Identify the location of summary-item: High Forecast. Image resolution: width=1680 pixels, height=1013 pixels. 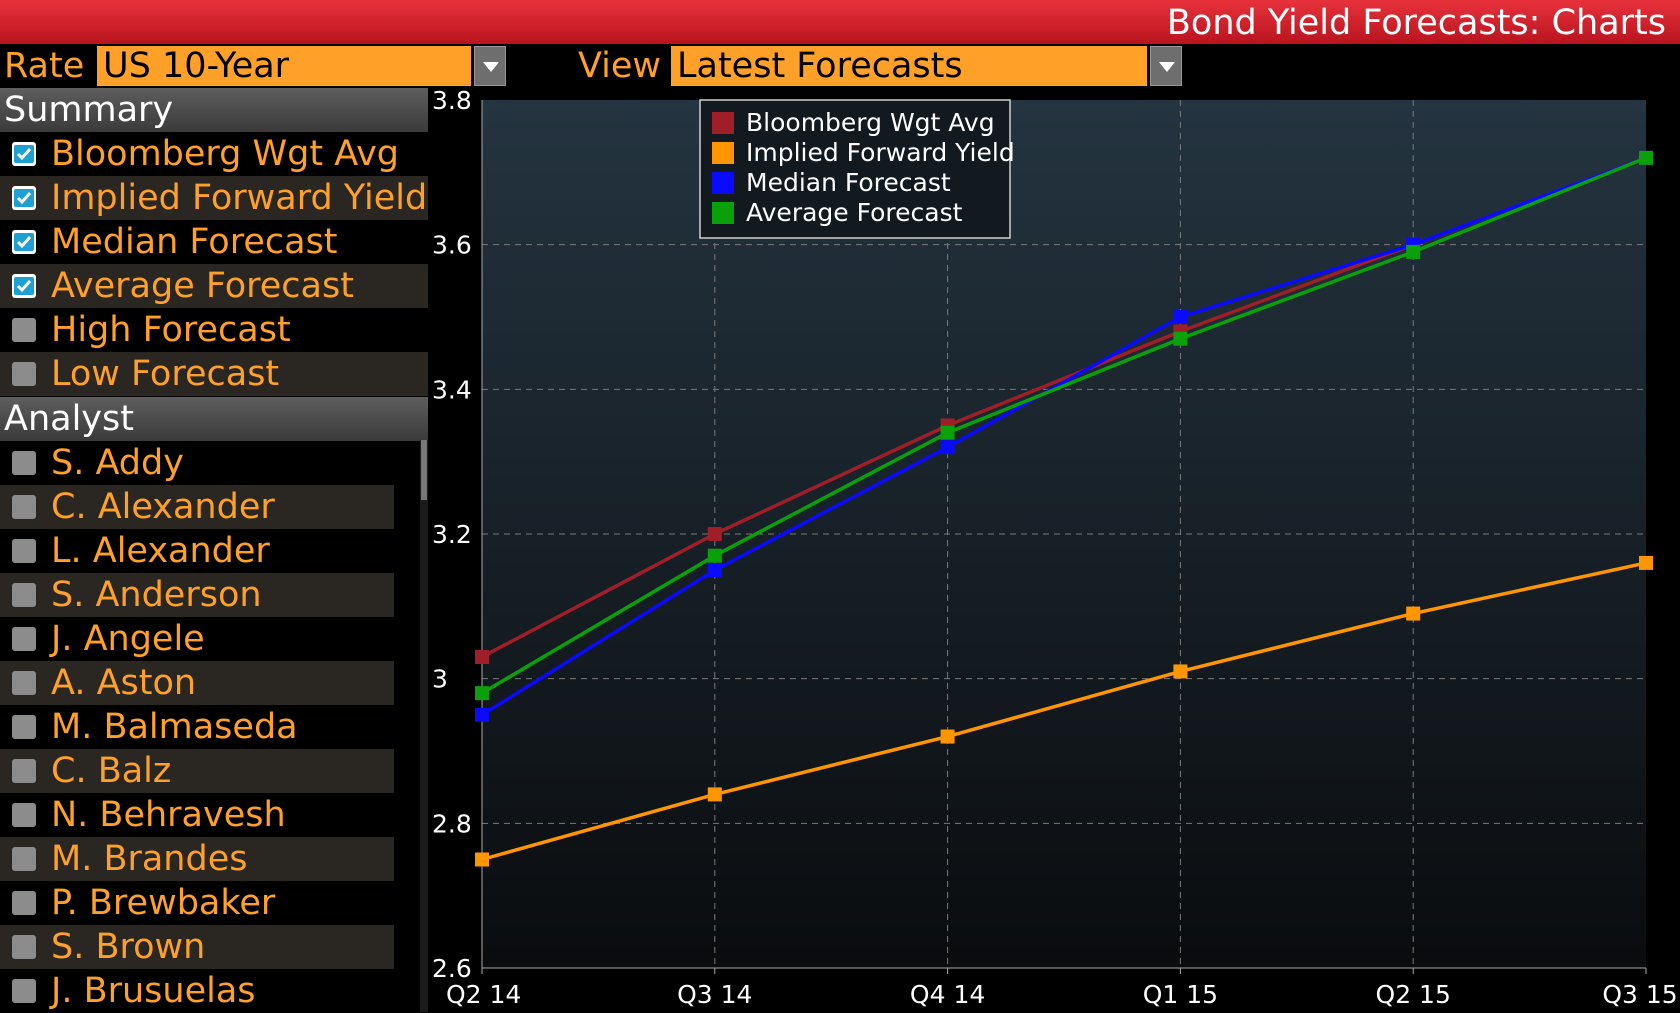
(214, 330).